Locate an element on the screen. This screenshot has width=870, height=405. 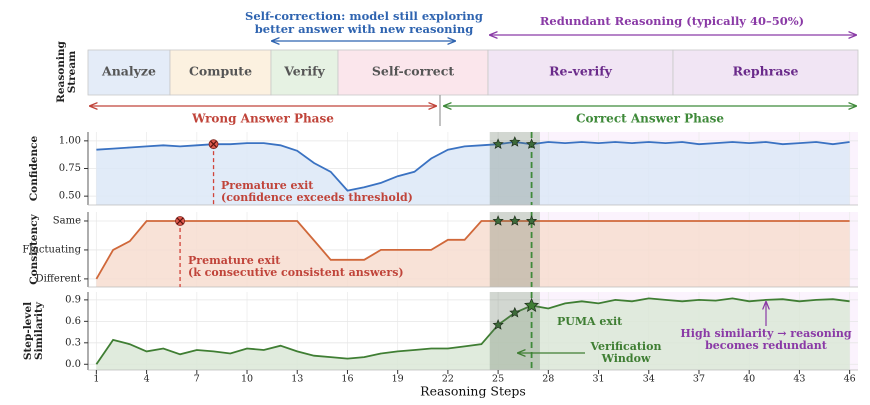
y-tick-label: Same is located at coordinates (67, 220).